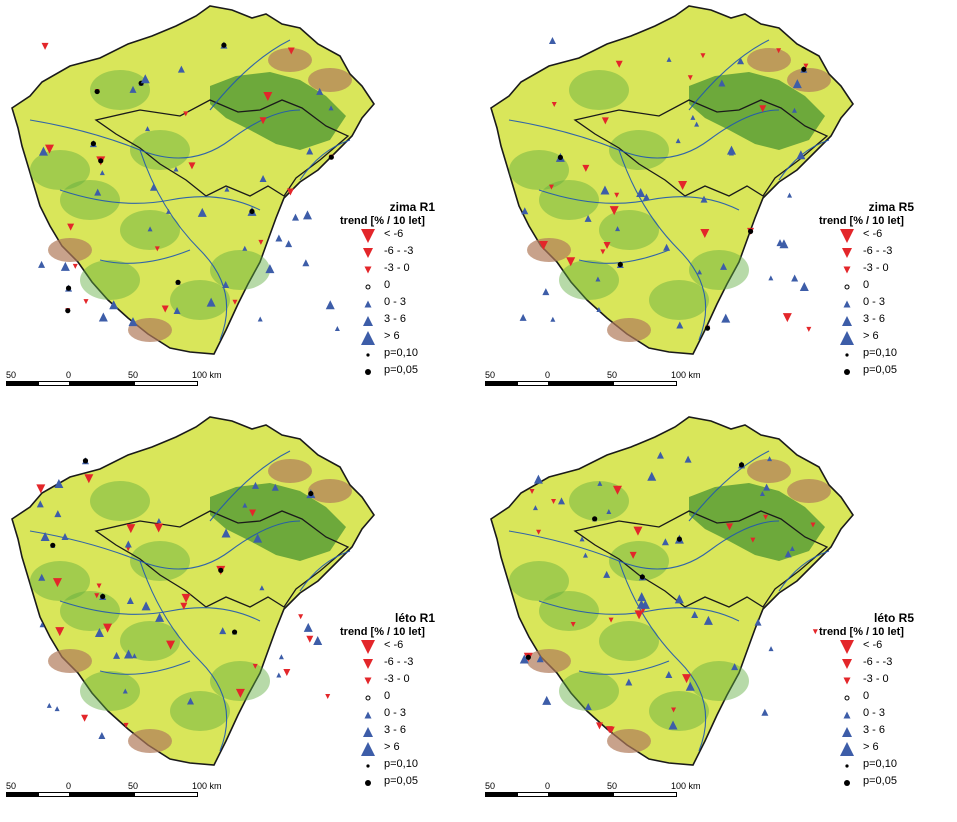  What do you see at coordinates (412, 207) in the screenshot?
I see `panel-title: zima R1` at bounding box center [412, 207].